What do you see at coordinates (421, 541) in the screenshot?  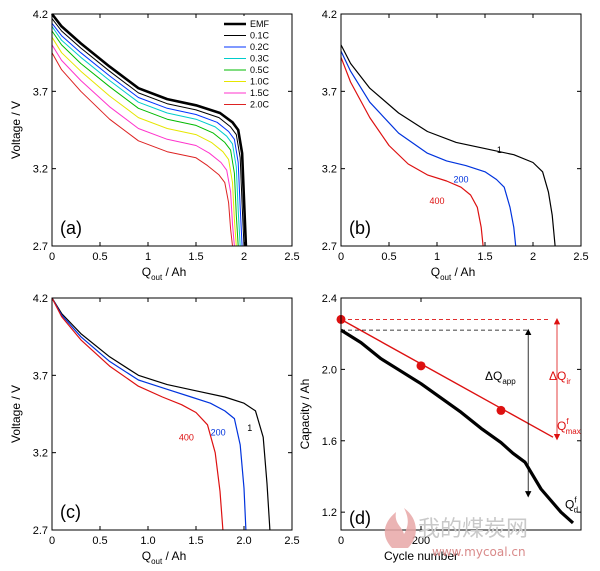 I see `panel-d-xtick-label: 200` at bounding box center [421, 541].